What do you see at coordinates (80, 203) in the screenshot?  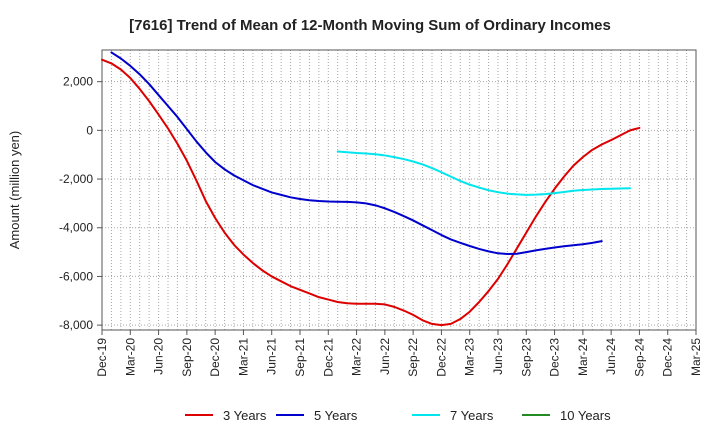 I see `y-axis: 2,000 0 -2,000 -4,000 -6,000 -8,000` at bounding box center [80, 203].